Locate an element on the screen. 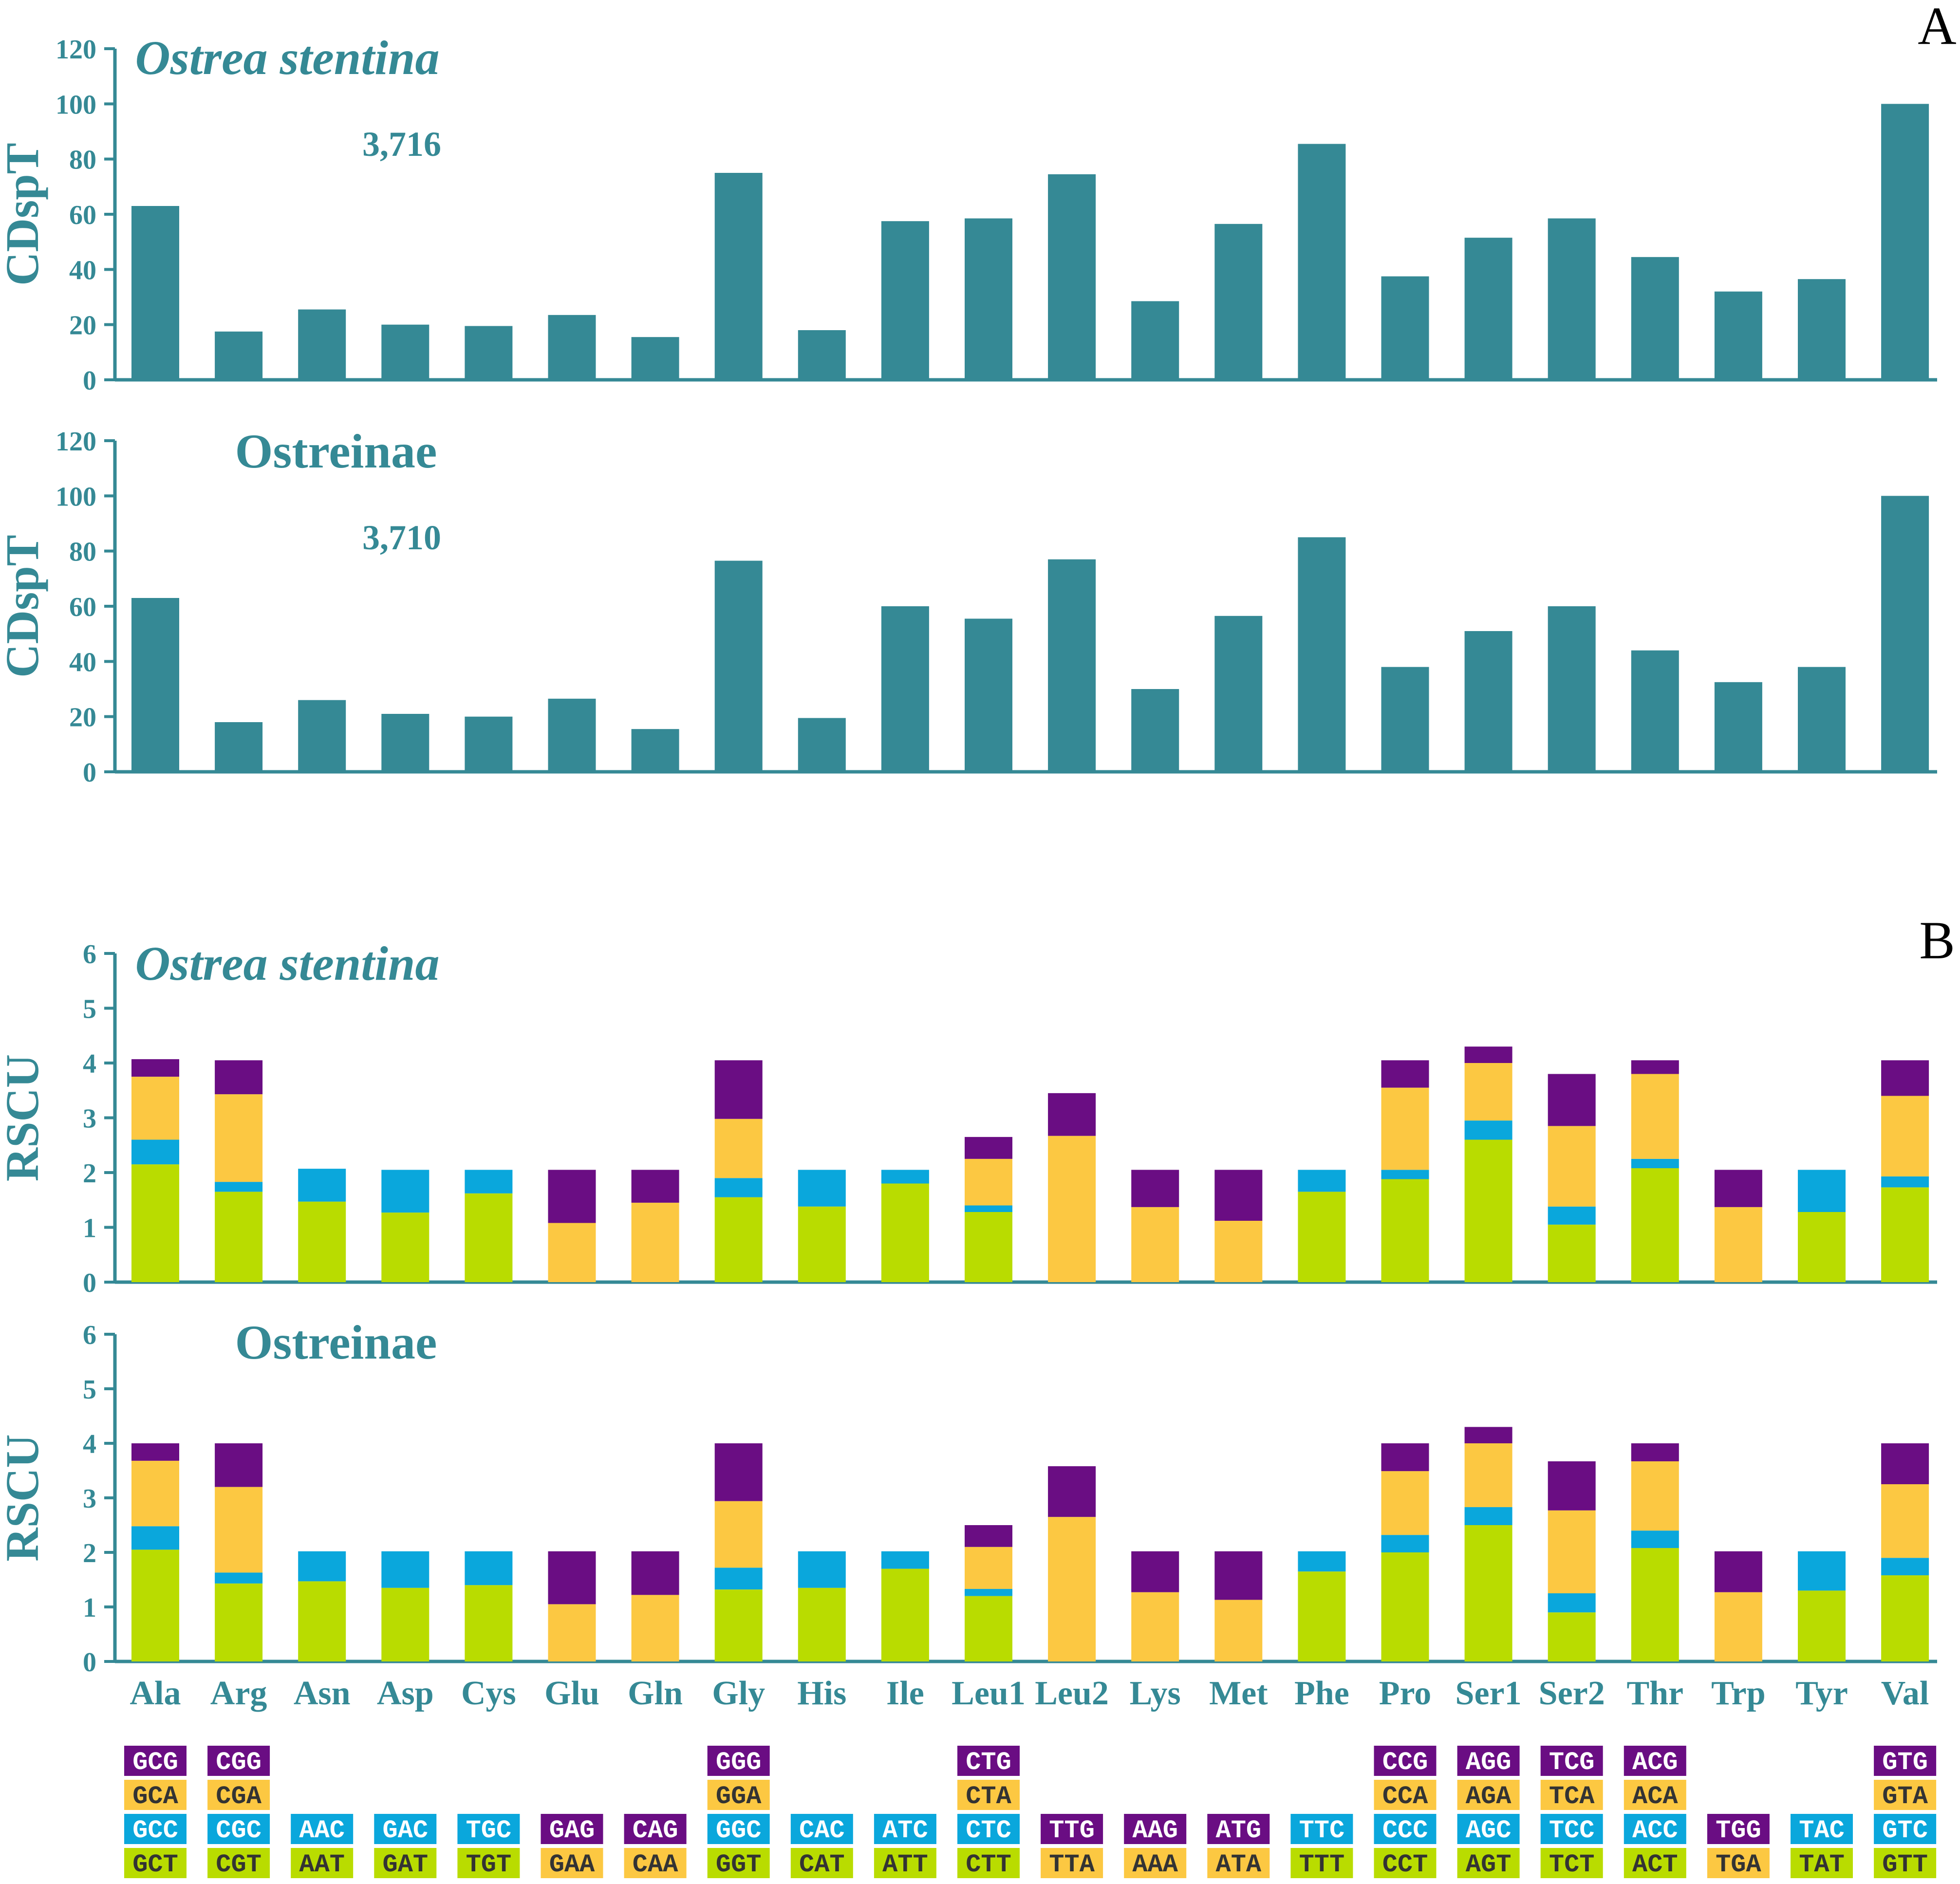 The height and width of the screenshot is (1884, 1960). codon-label-cgt: CGT is located at coordinates (238, 1865).